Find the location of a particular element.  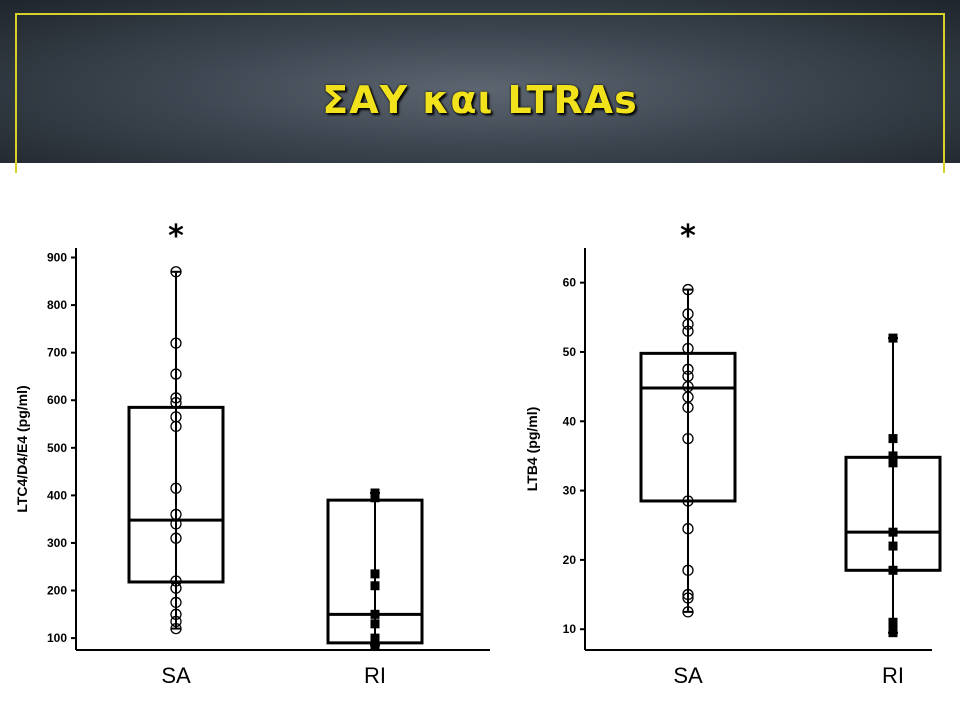

y-tick-label: 10 is located at coordinates (570, 629).